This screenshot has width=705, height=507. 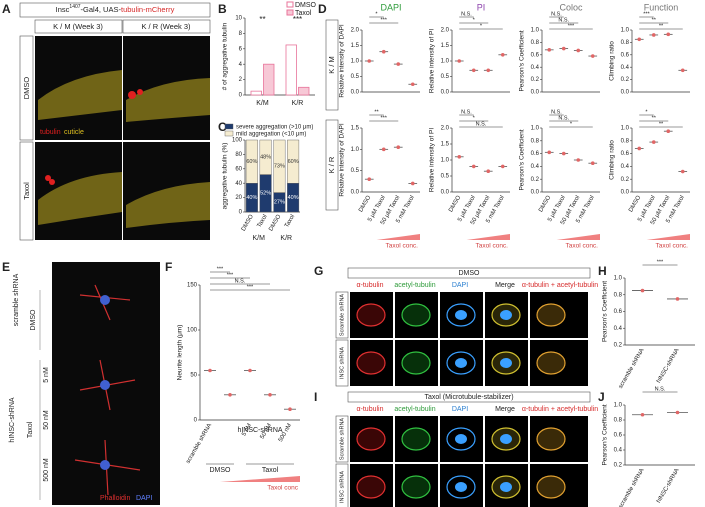 What do you see at coordinates (445, 31) in the screenshot?
I see `y-tick-label: 2.0` at bounding box center [445, 31].